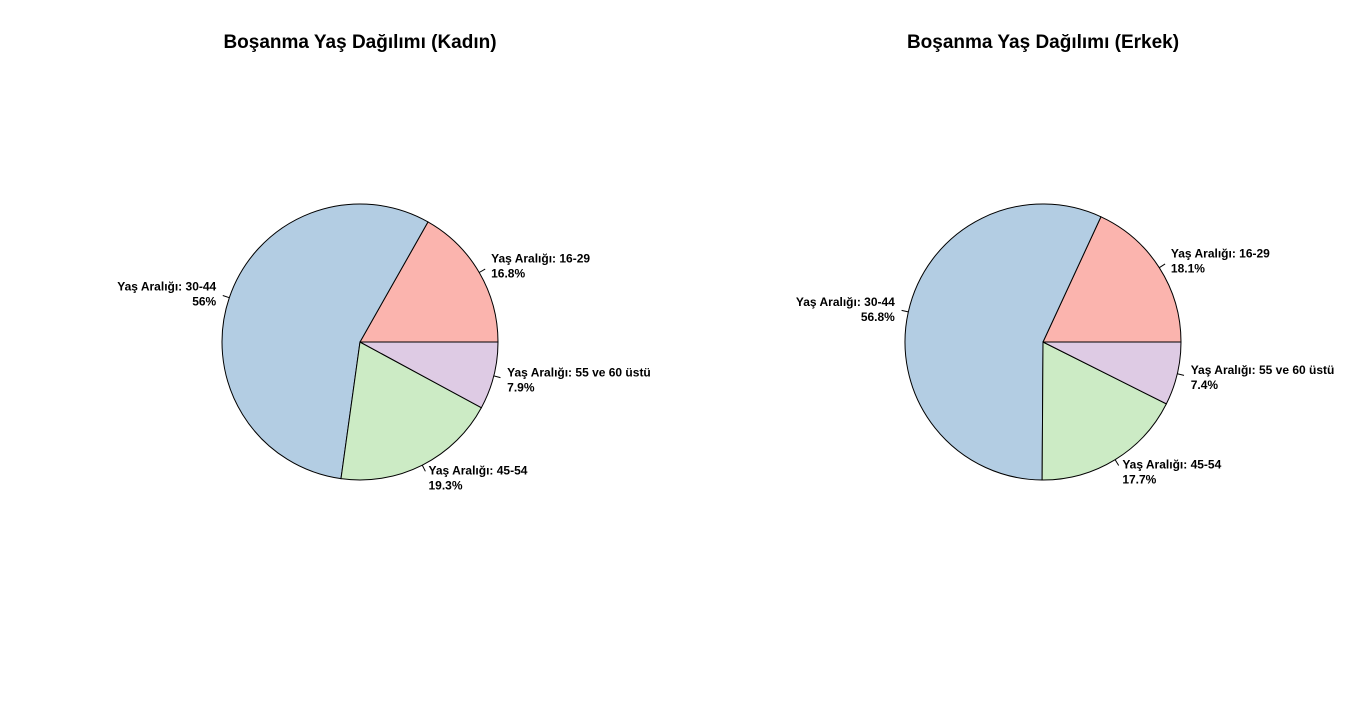 The image size is (1366, 705). I want to click on chart-title-erkek: Boşanma Yaş Dağılımı (Erkek), so click(1043, 42).